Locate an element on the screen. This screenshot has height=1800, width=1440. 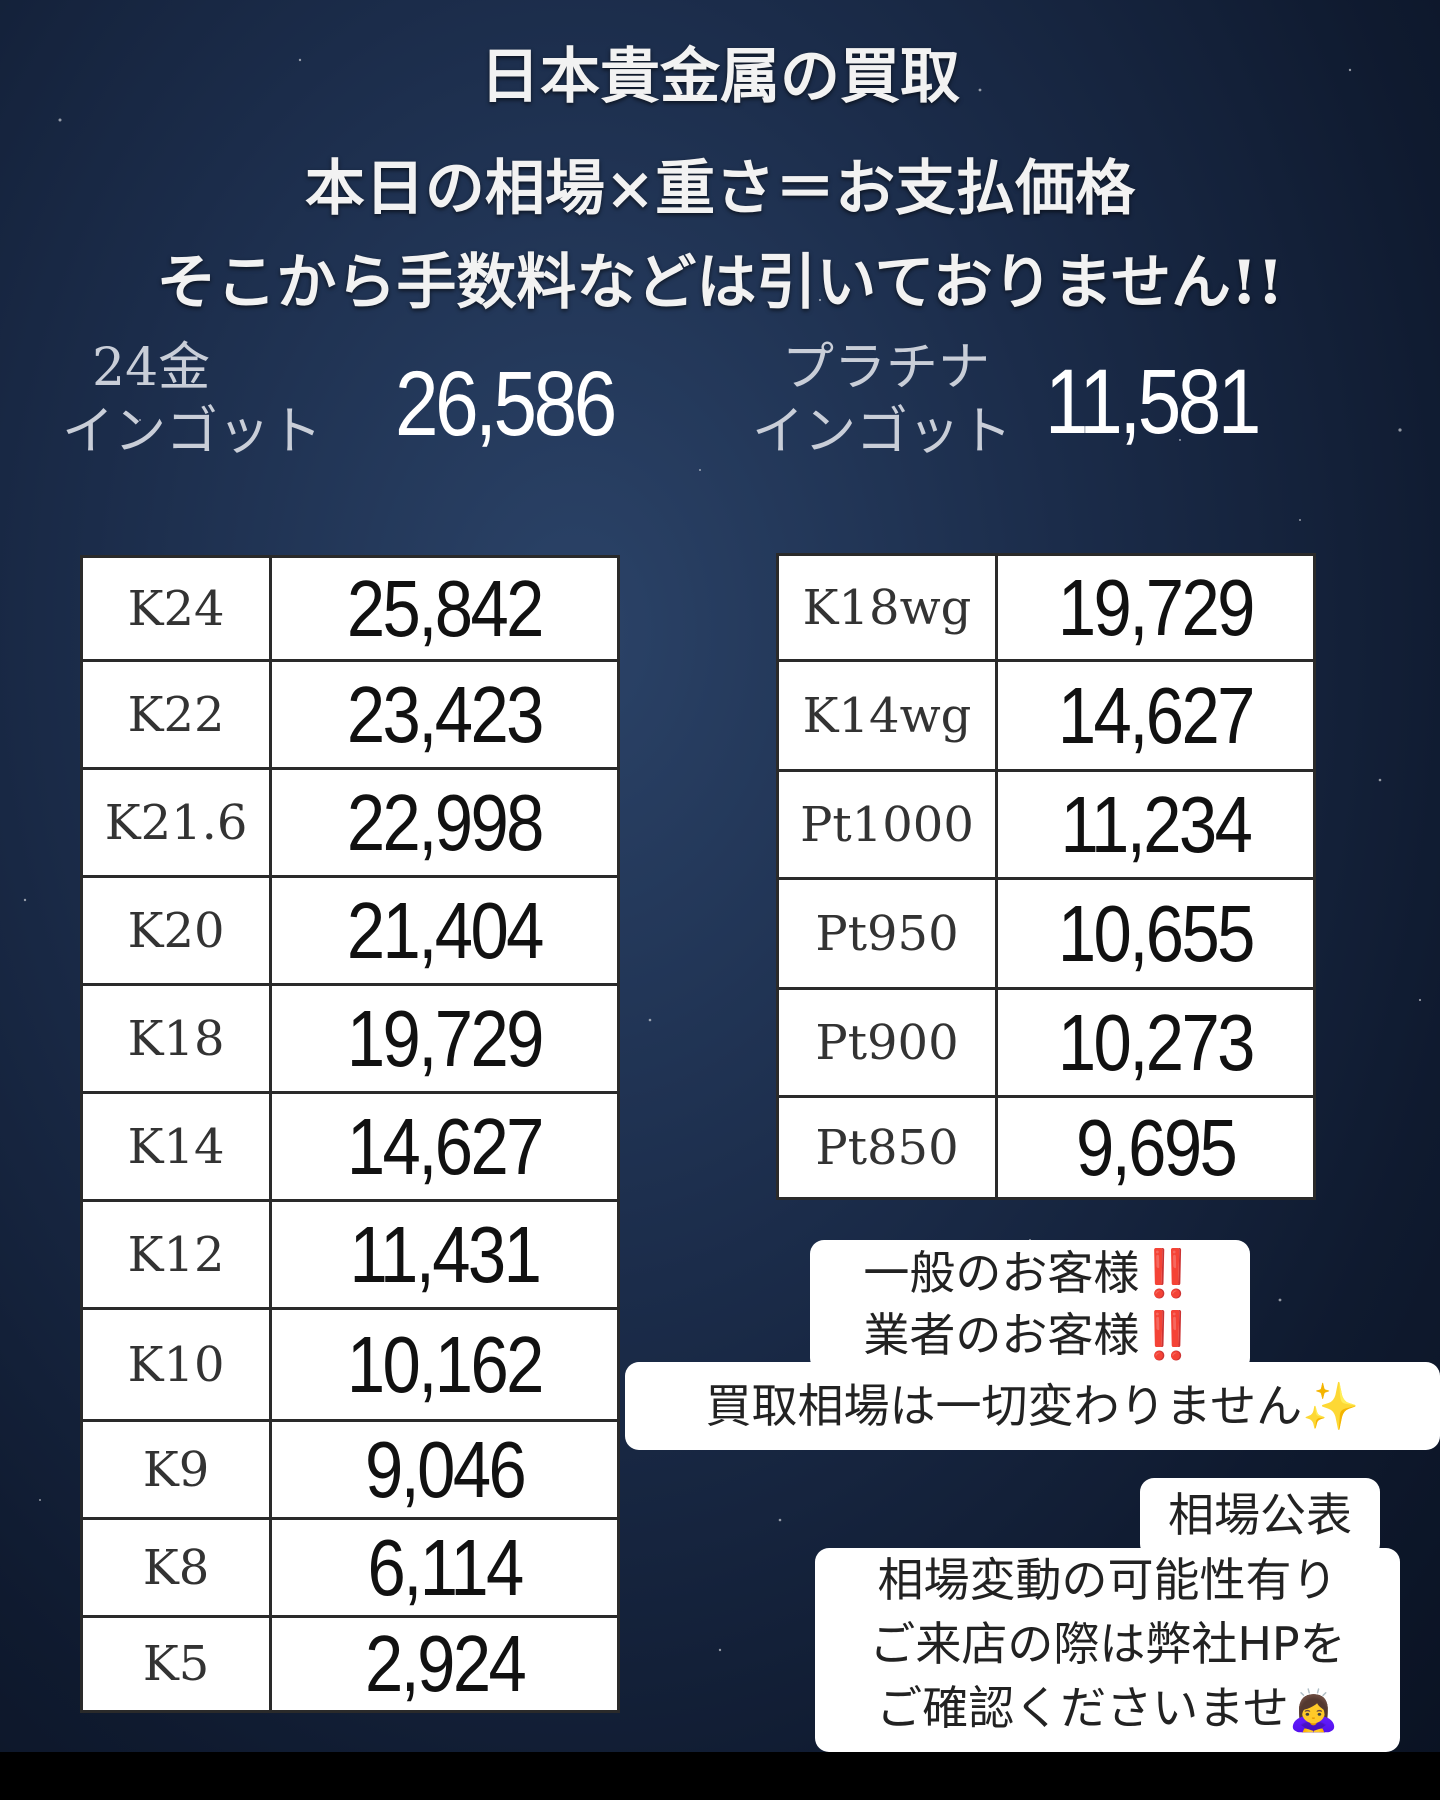
price-cell: 22,998 is located at coordinates (444, 822).